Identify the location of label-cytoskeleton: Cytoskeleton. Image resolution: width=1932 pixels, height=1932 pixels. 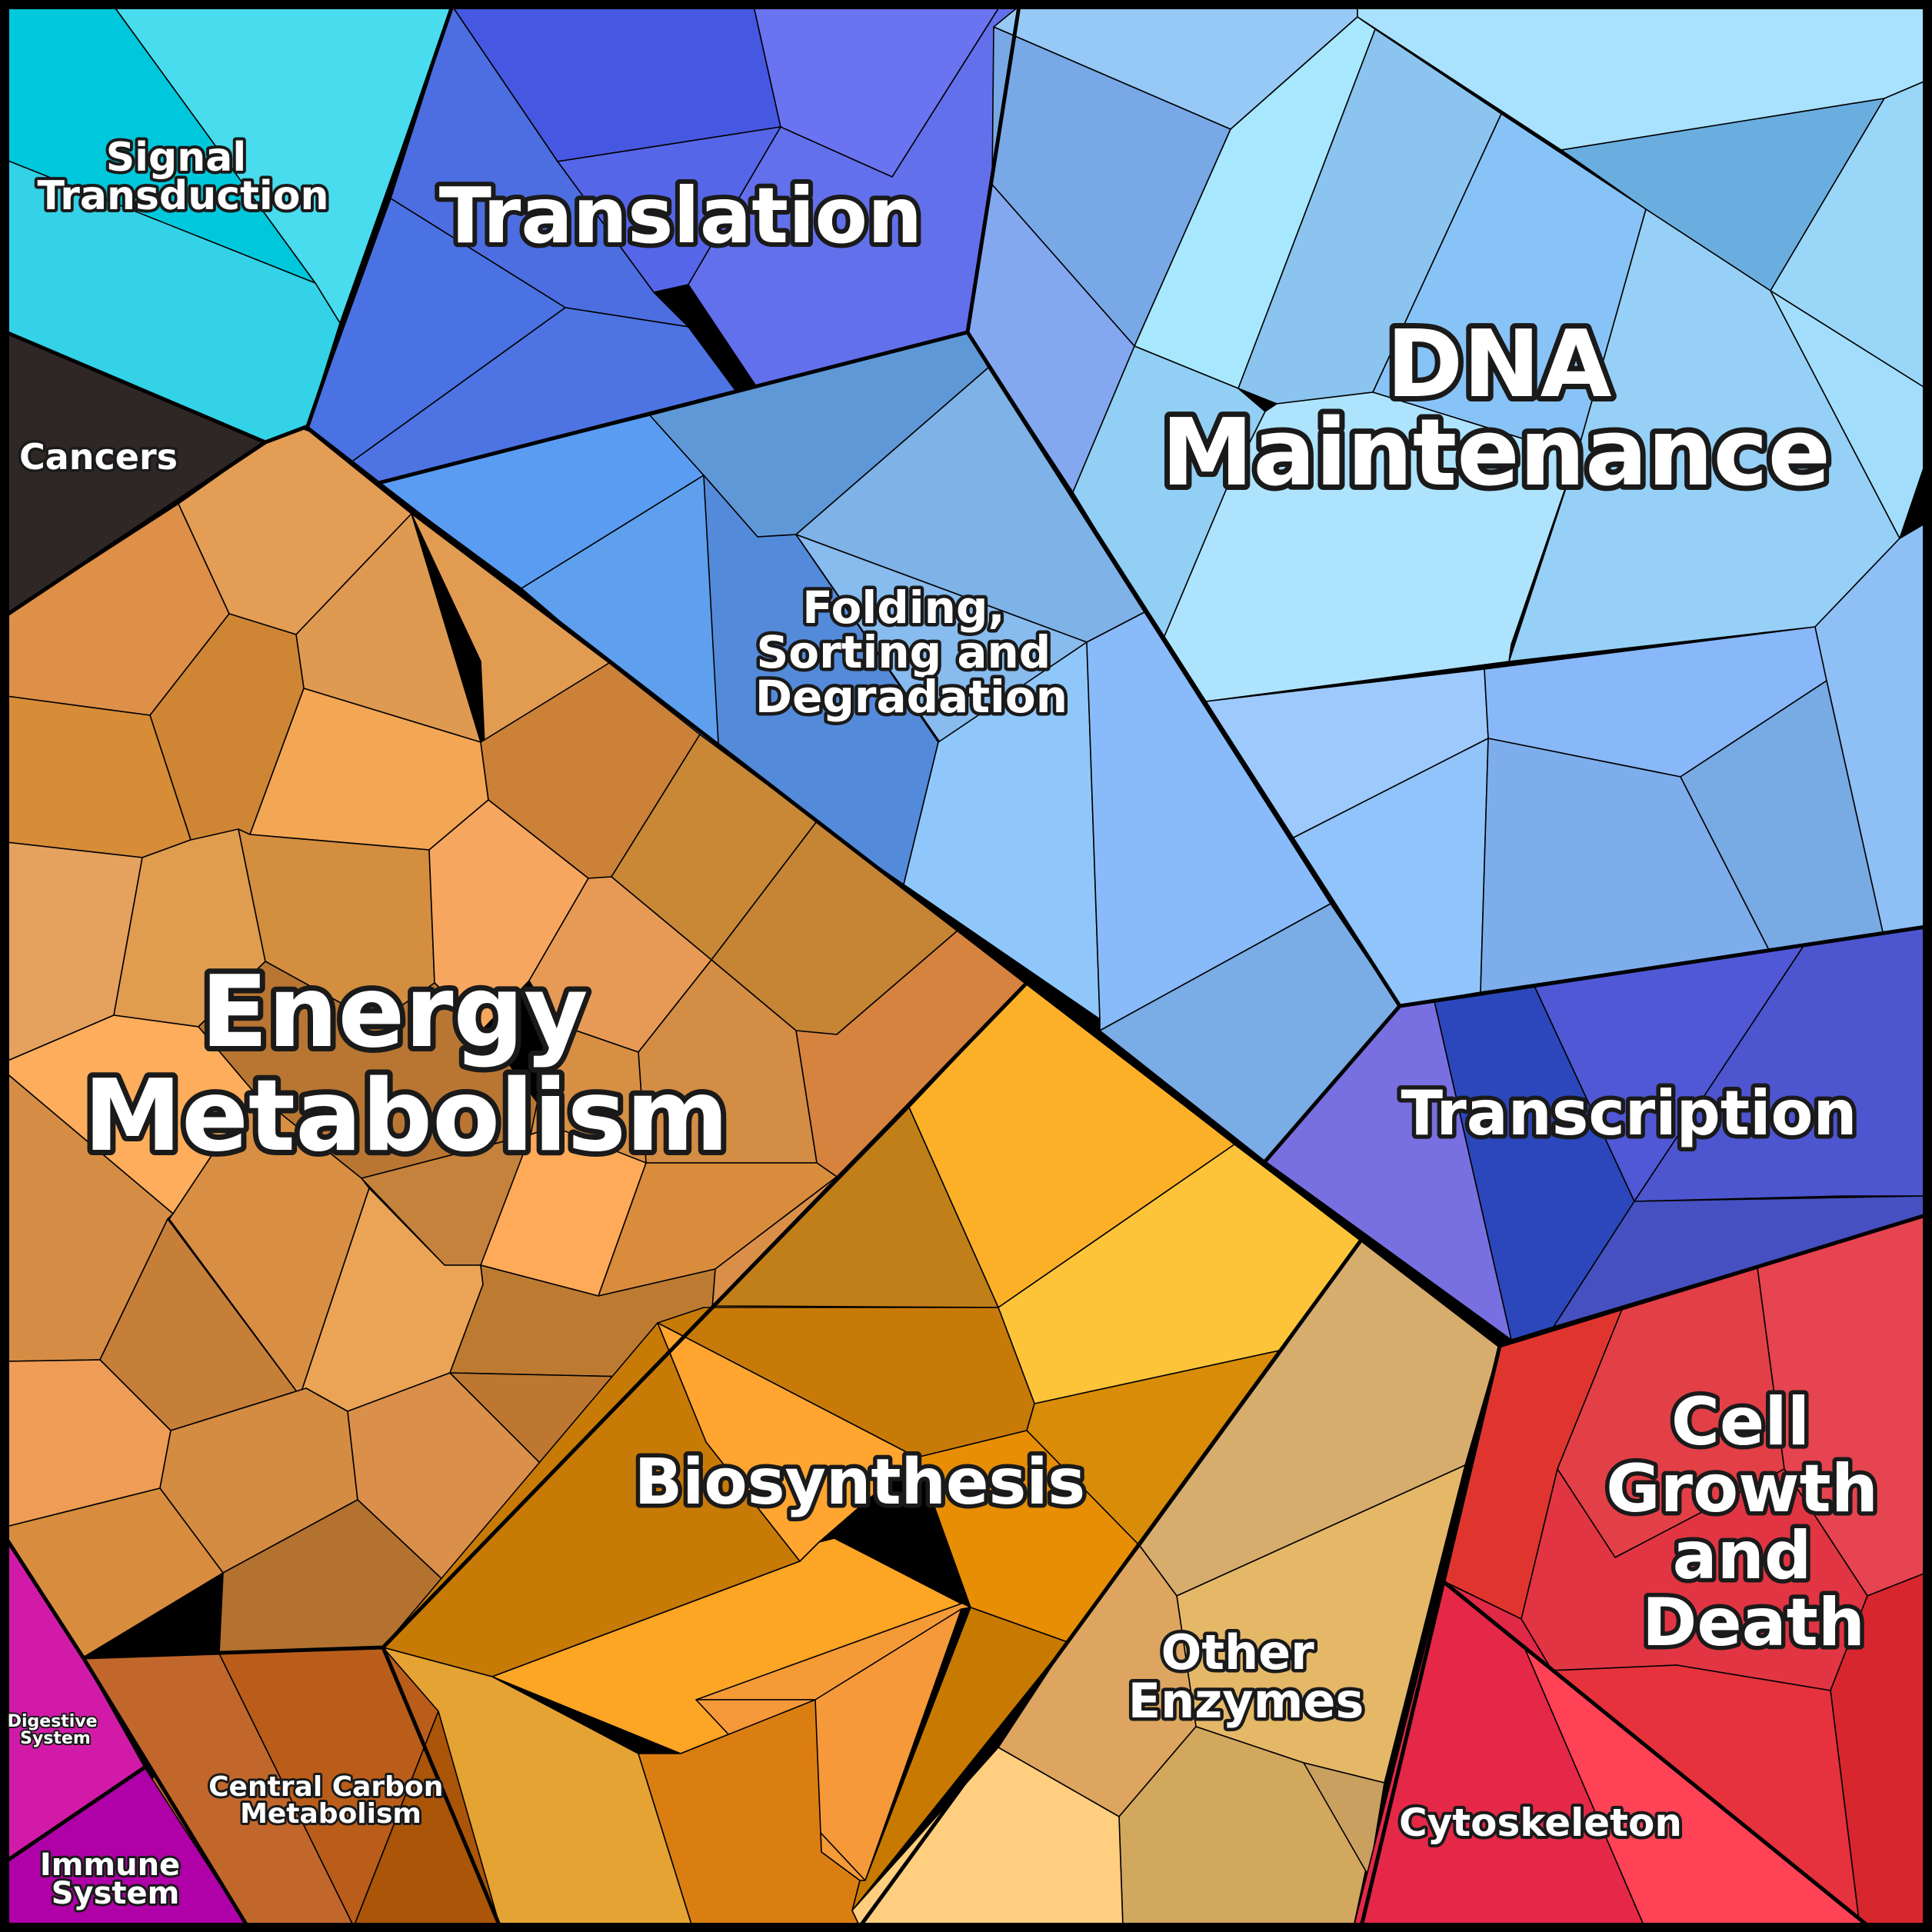
(1540, 1822).